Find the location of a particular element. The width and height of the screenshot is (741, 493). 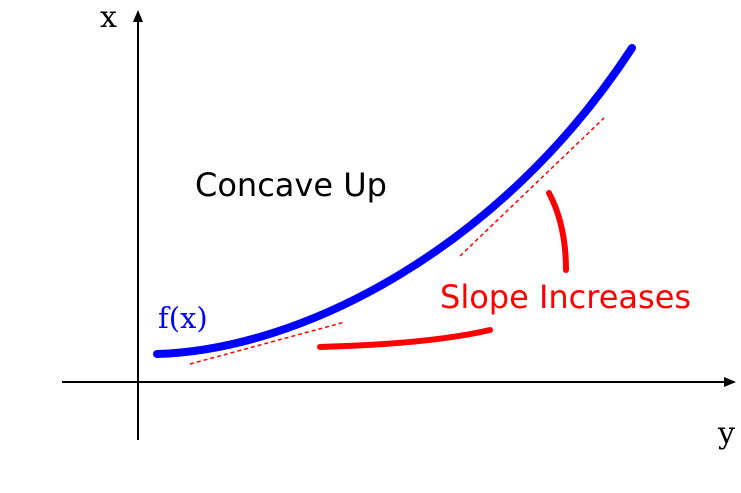

horizontal-axis-label: y is located at coordinates (726, 433).